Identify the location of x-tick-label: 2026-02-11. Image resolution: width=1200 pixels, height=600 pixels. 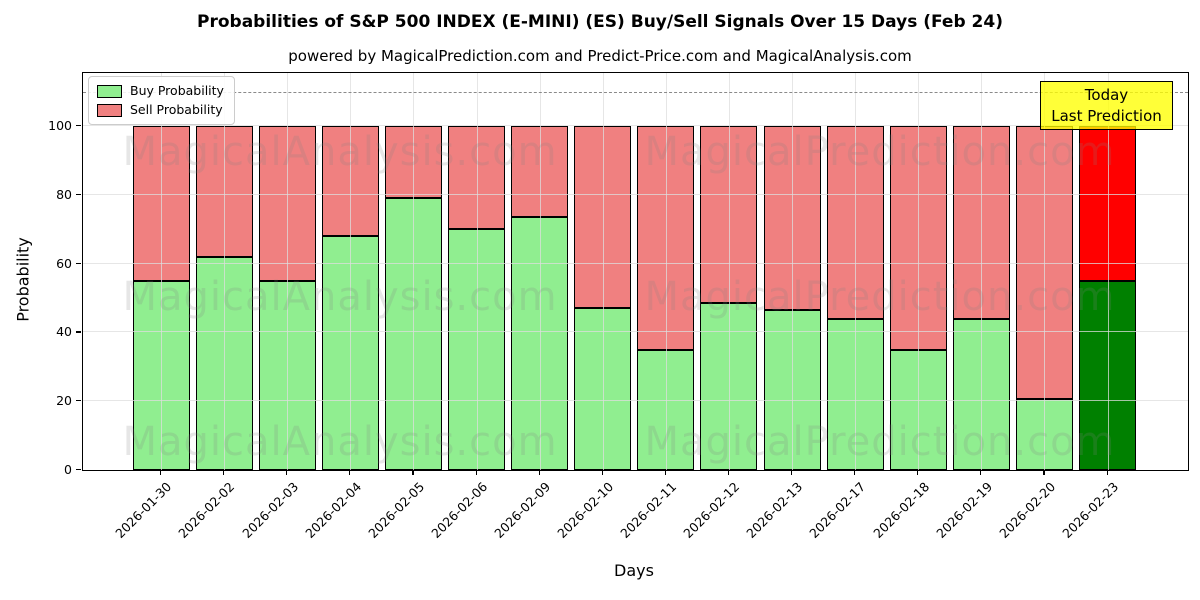
(648, 510).